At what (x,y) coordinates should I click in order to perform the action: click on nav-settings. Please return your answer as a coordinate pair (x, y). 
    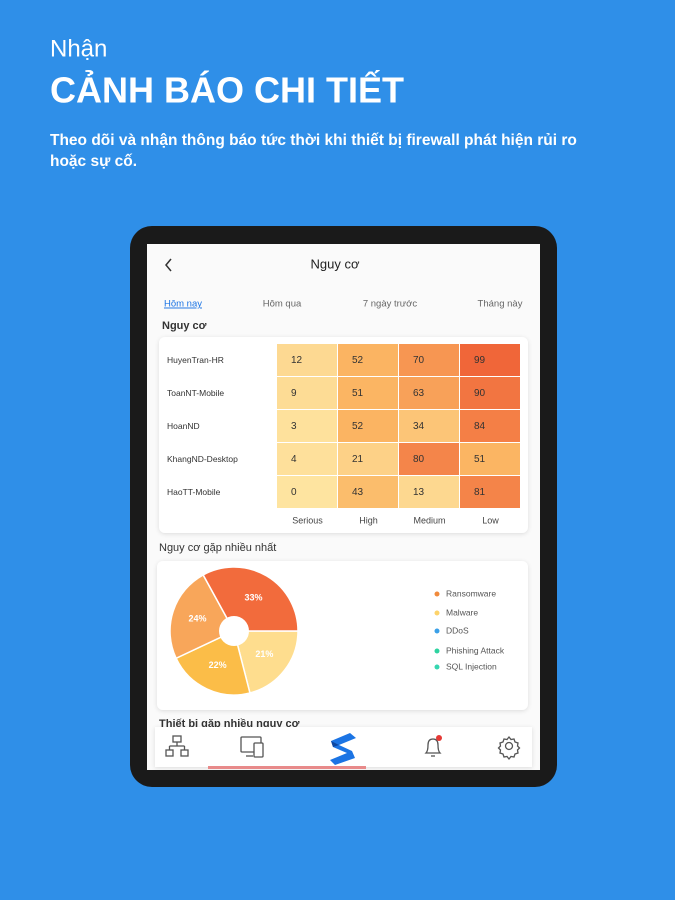
    Looking at the image, I should click on (509, 748).